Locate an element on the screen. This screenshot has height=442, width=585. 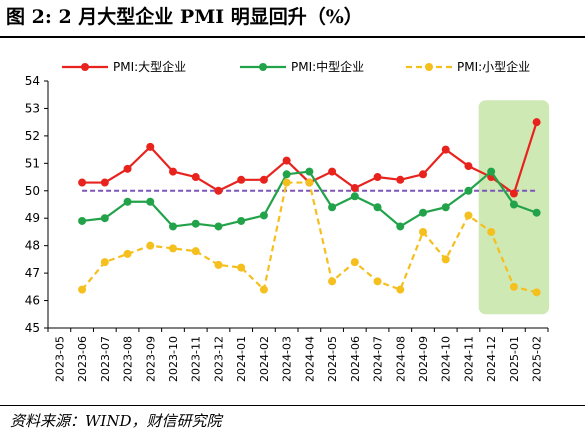
legend-label-medium: PMI:中型企业 is located at coordinates (327, 66).